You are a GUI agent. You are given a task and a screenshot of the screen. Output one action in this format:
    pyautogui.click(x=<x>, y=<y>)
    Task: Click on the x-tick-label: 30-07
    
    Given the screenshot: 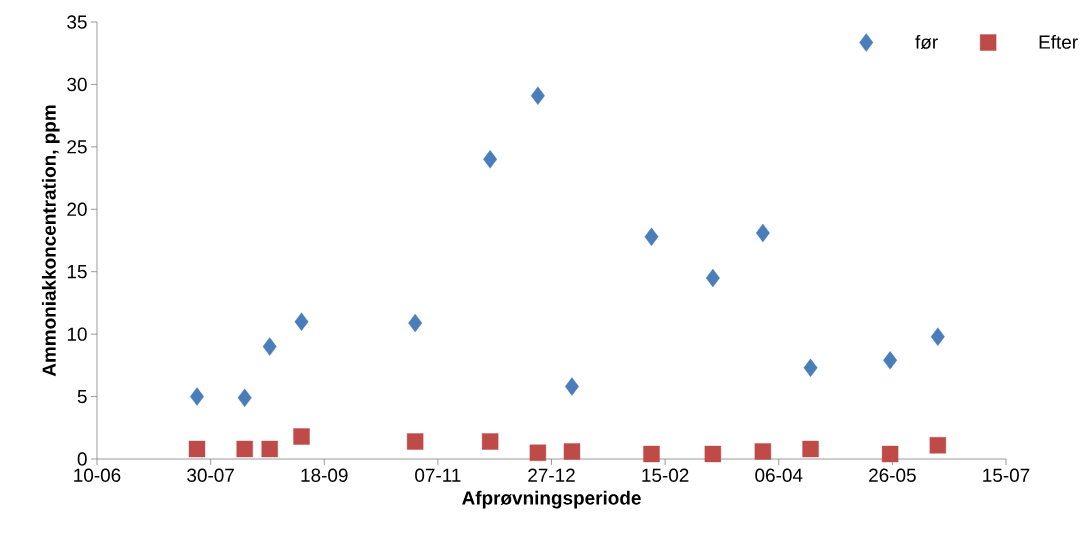 What is the action you would take?
    pyautogui.click(x=210, y=475)
    